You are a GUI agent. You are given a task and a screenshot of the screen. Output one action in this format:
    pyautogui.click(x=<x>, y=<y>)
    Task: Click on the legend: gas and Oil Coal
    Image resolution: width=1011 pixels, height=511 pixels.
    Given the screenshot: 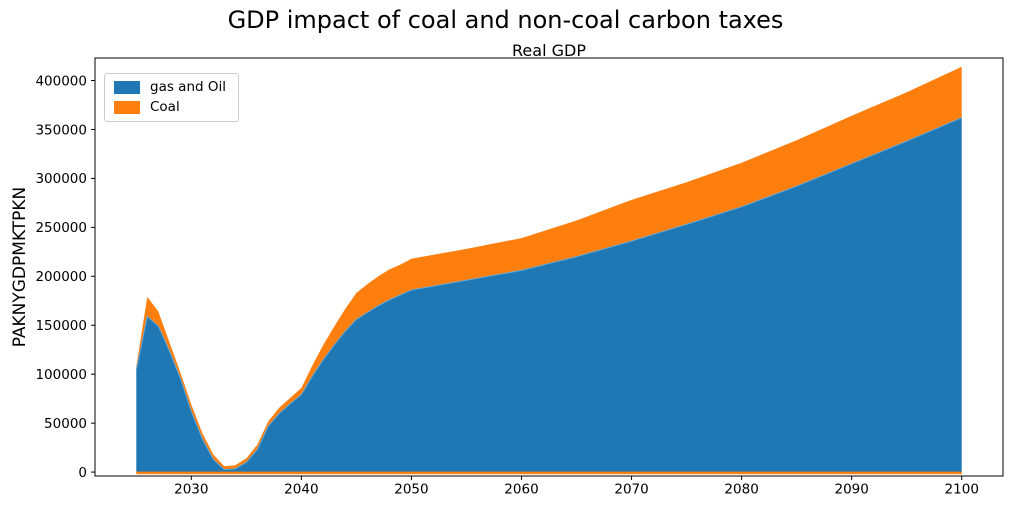 What is the action you would take?
    pyautogui.click(x=171, y=97)
    